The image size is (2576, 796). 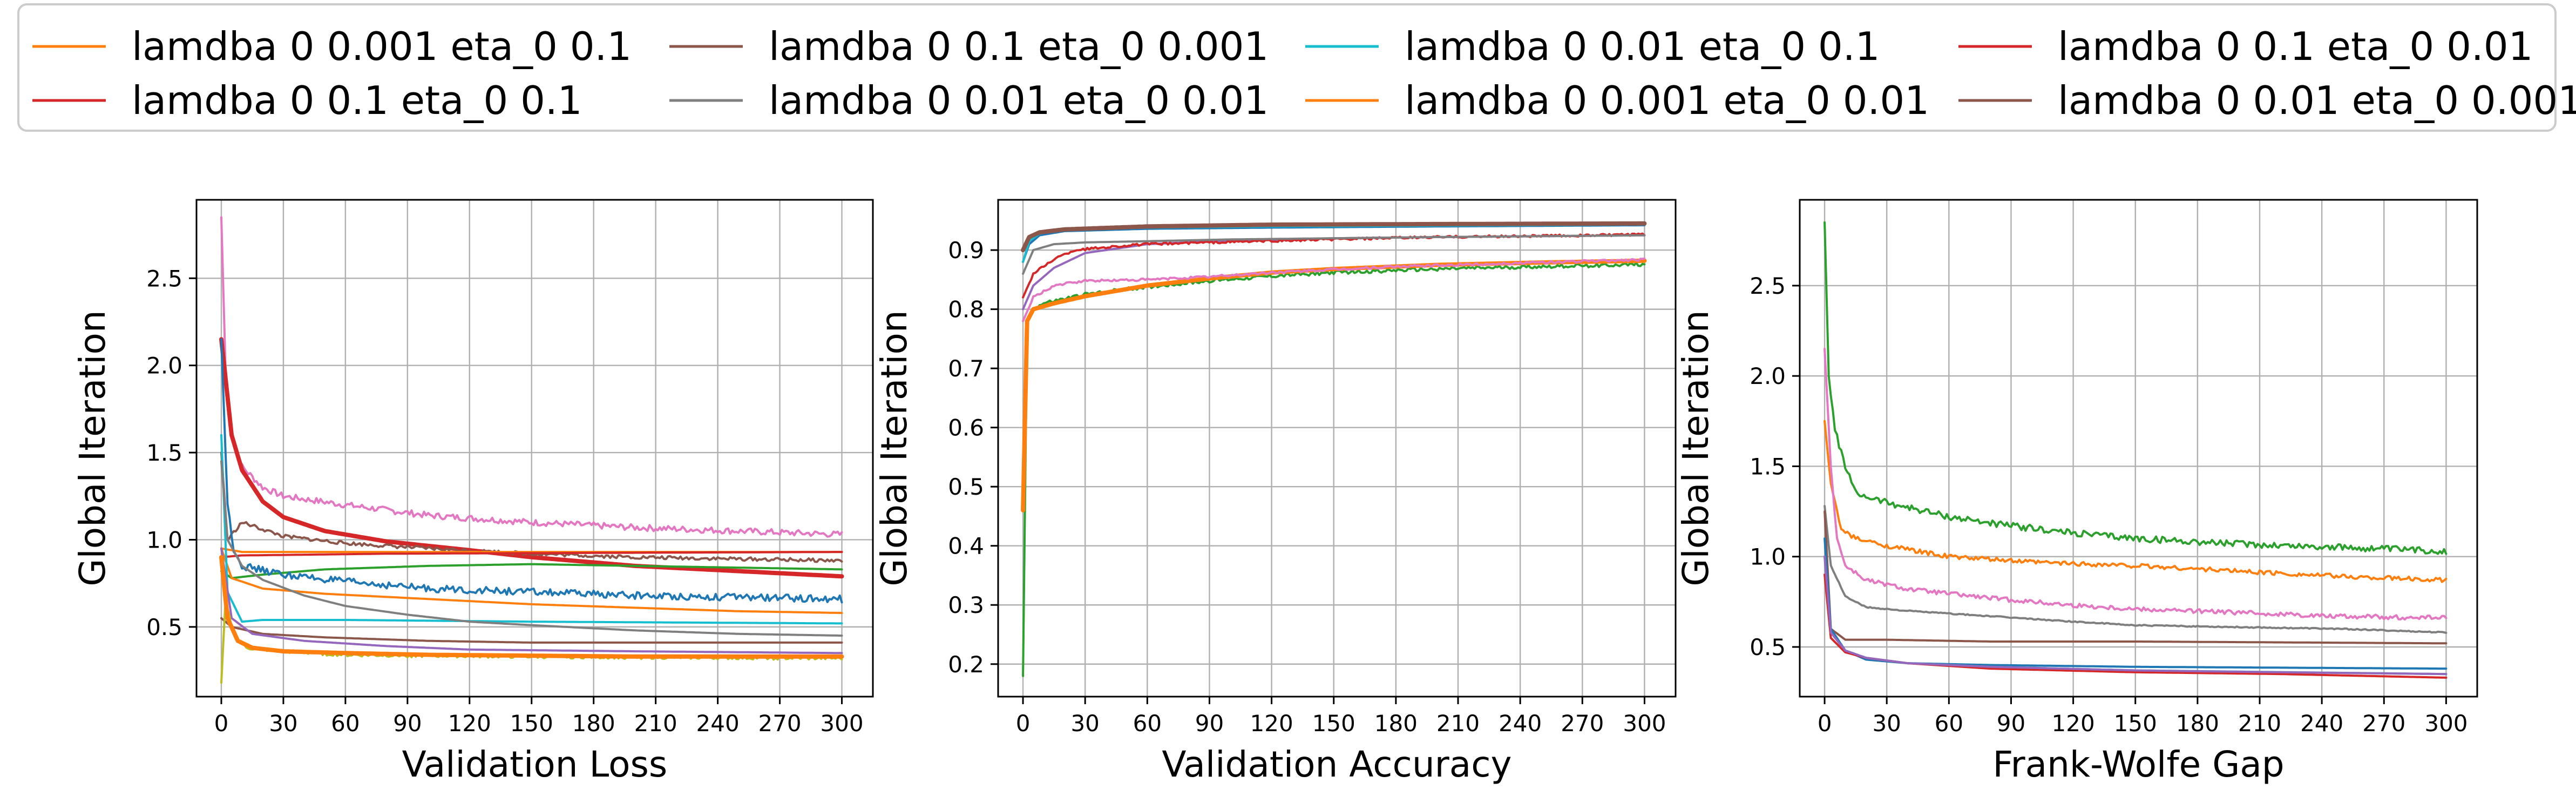 What do you see at coordinates (2317, 100) in the screenshot?
I see `legend-label: lamdba 0 0.01 eta_0 0.001` at bounding box center [2317, 100].